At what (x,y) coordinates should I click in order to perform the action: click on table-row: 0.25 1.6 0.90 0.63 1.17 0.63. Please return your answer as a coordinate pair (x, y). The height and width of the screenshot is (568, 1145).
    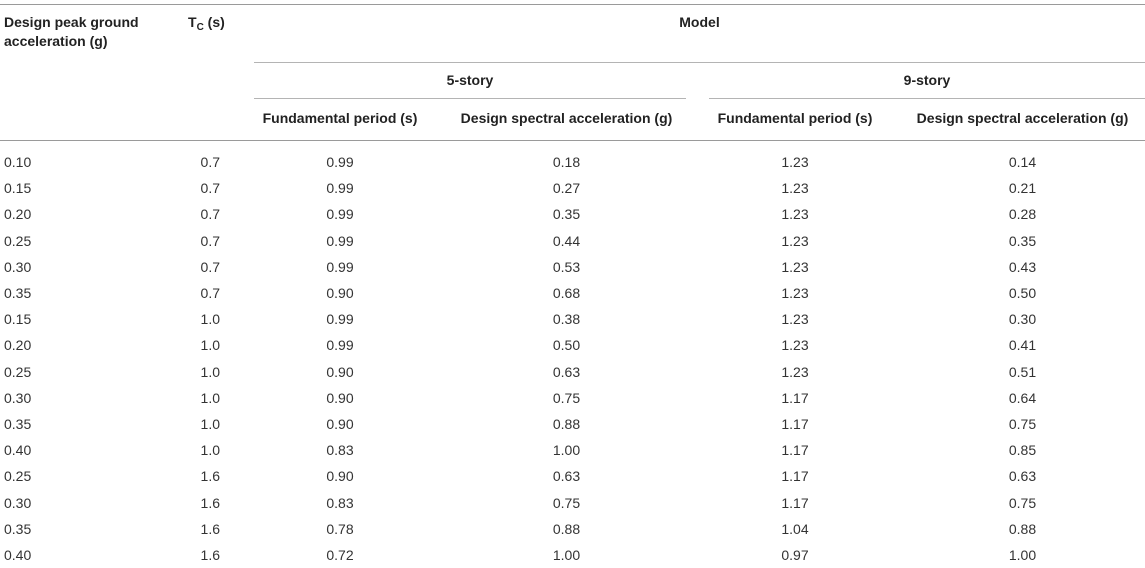
    Looking at the image, I should click on (572, 476).